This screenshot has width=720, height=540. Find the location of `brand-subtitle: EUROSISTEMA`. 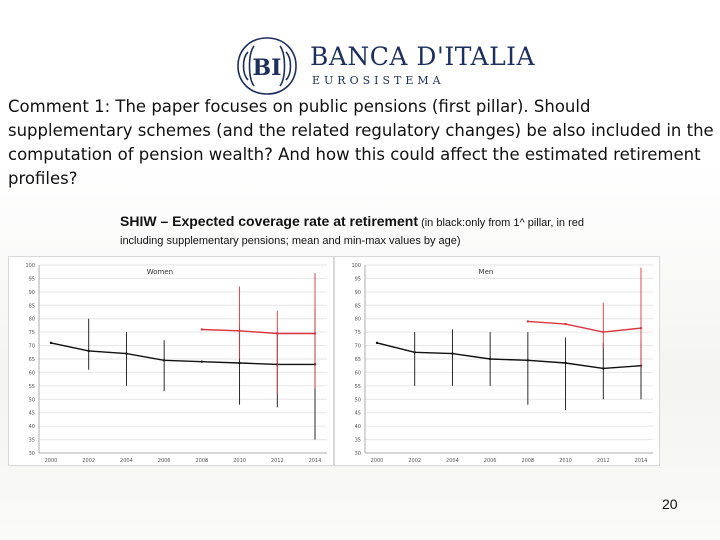

brand-subtitle: EUROSISTEMA is located at coordinates (378, 80).